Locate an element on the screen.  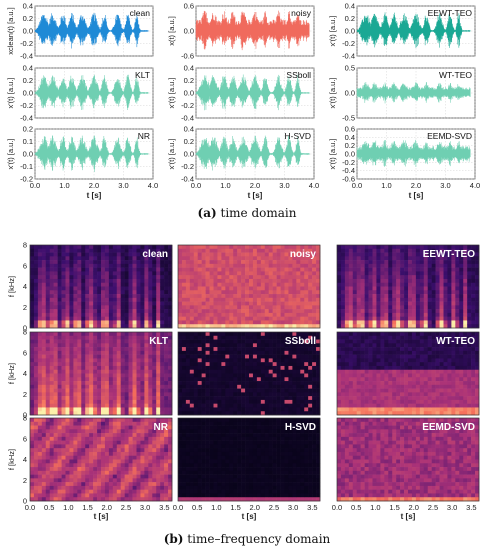
td-ytick: 0.0 is located at coordinates (28, 31).